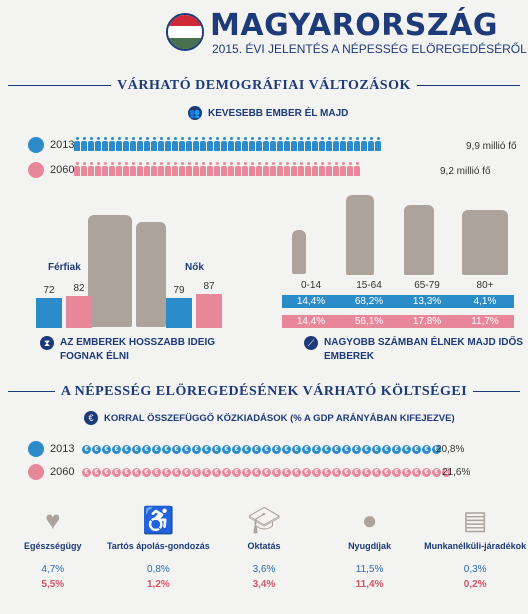 This screenshot has height=614, width=528. What do you see at coordinates (369, 520) in the screenshot?
I see `piggy-bank-icon: ●` at bounding box center [369, 520].